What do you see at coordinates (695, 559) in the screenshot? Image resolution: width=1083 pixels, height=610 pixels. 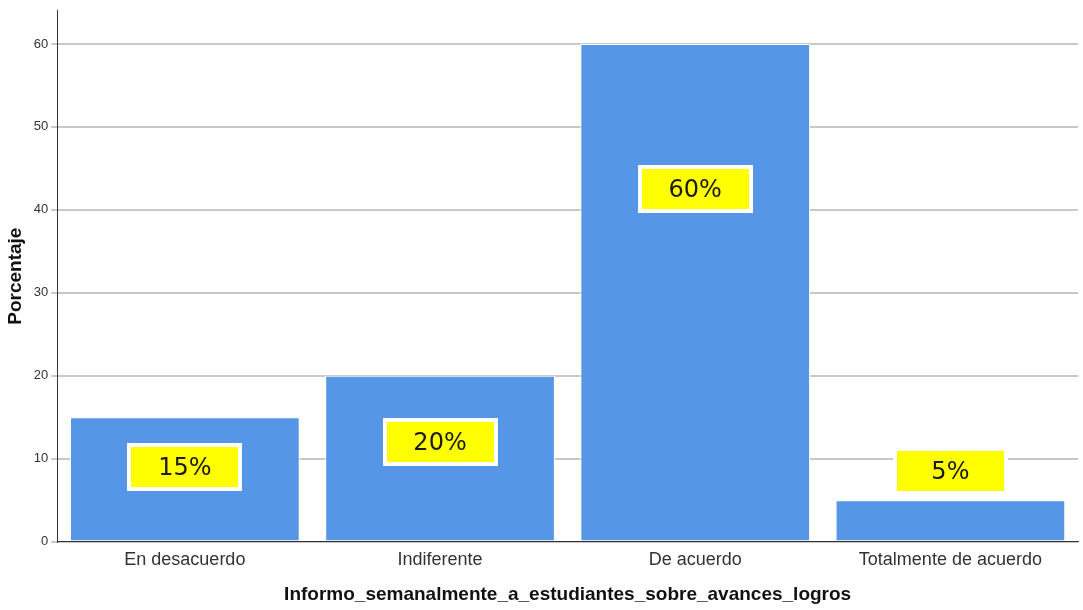 I see `x-tick-label: De acuerdo` at bounding box center [695, 559].